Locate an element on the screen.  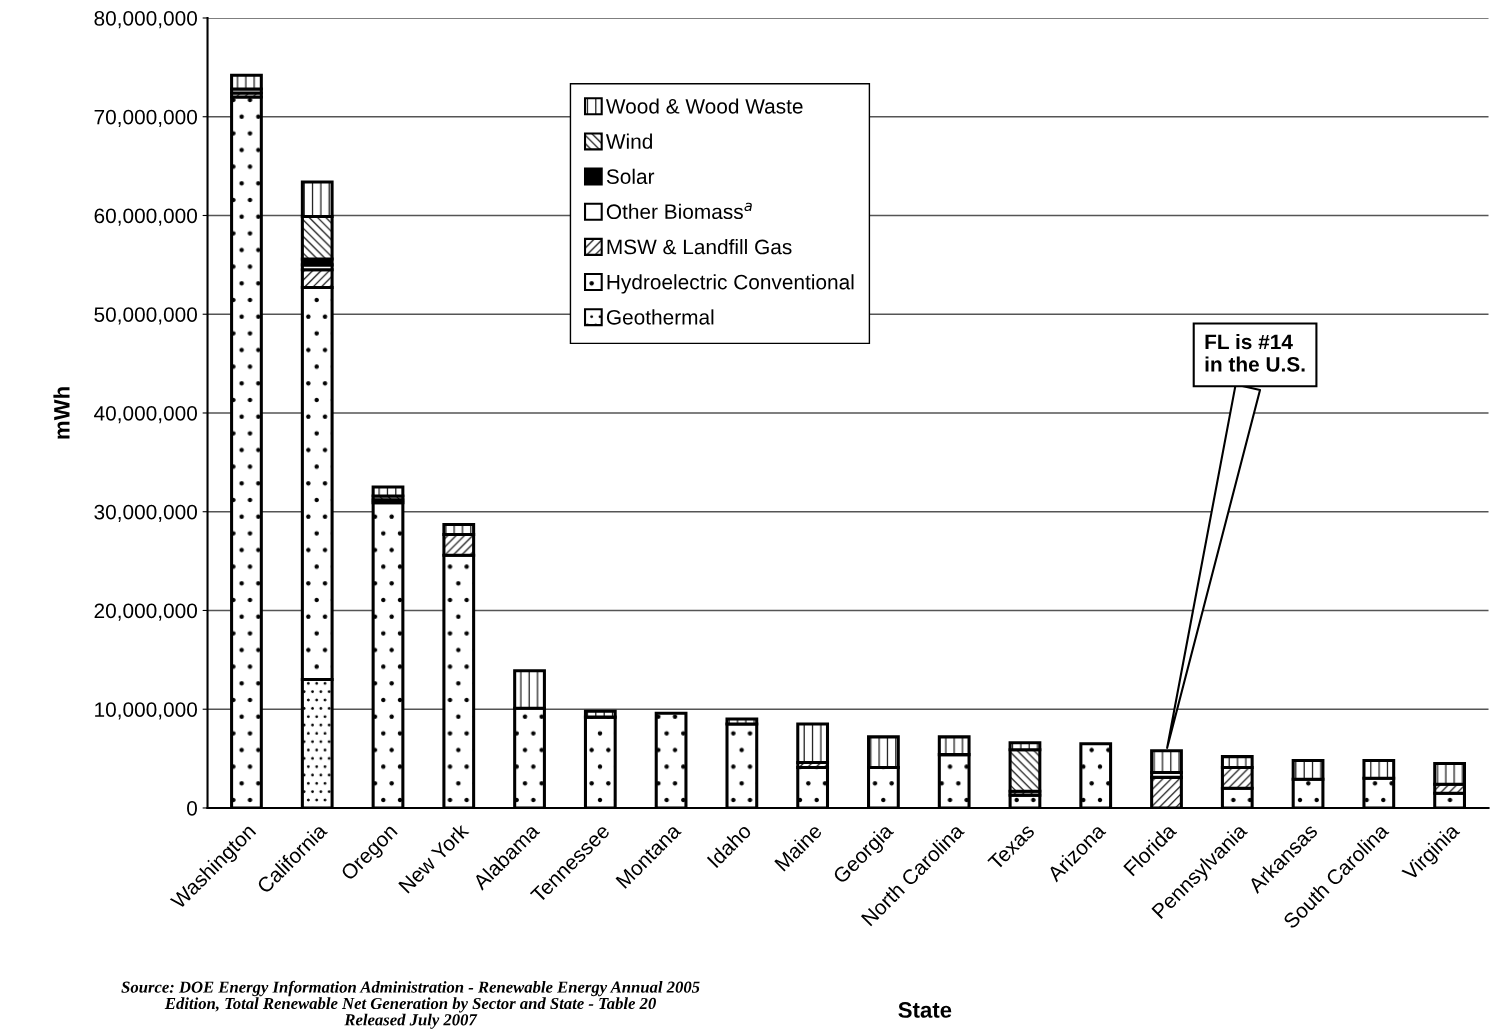
y-tick-label: 80,000,000 is located at coordinates (145, 19).